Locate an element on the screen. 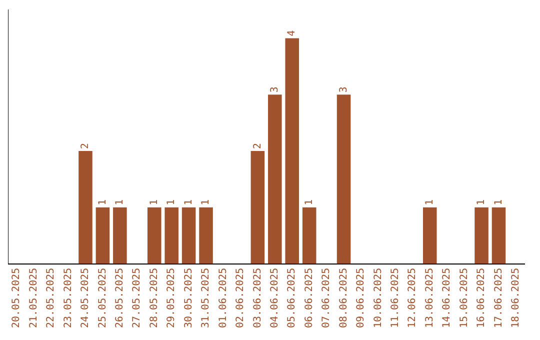  x-tick-label: 16.06.2025 is located at coordinates (482, 298).